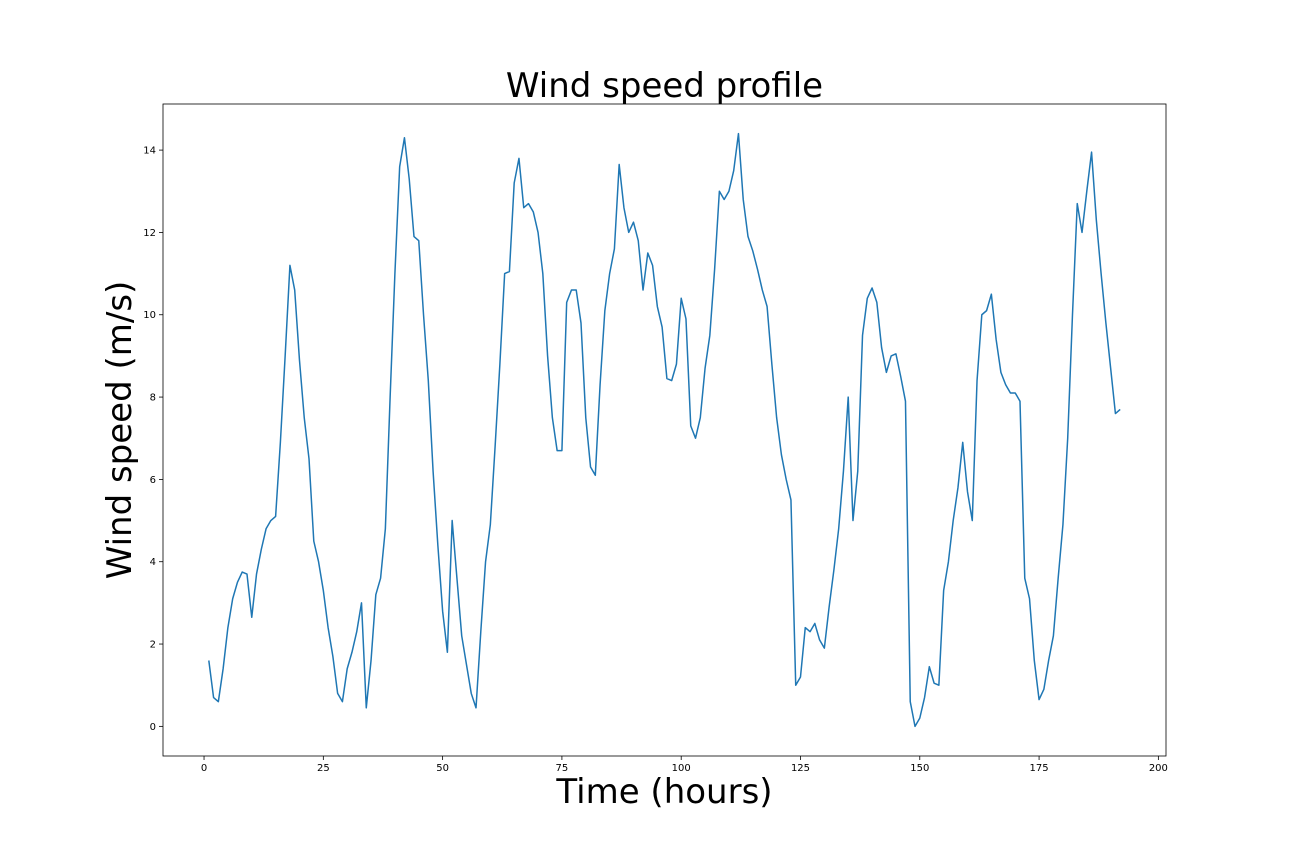  I want to click on x-tick-label: 50, so click(442, 768).